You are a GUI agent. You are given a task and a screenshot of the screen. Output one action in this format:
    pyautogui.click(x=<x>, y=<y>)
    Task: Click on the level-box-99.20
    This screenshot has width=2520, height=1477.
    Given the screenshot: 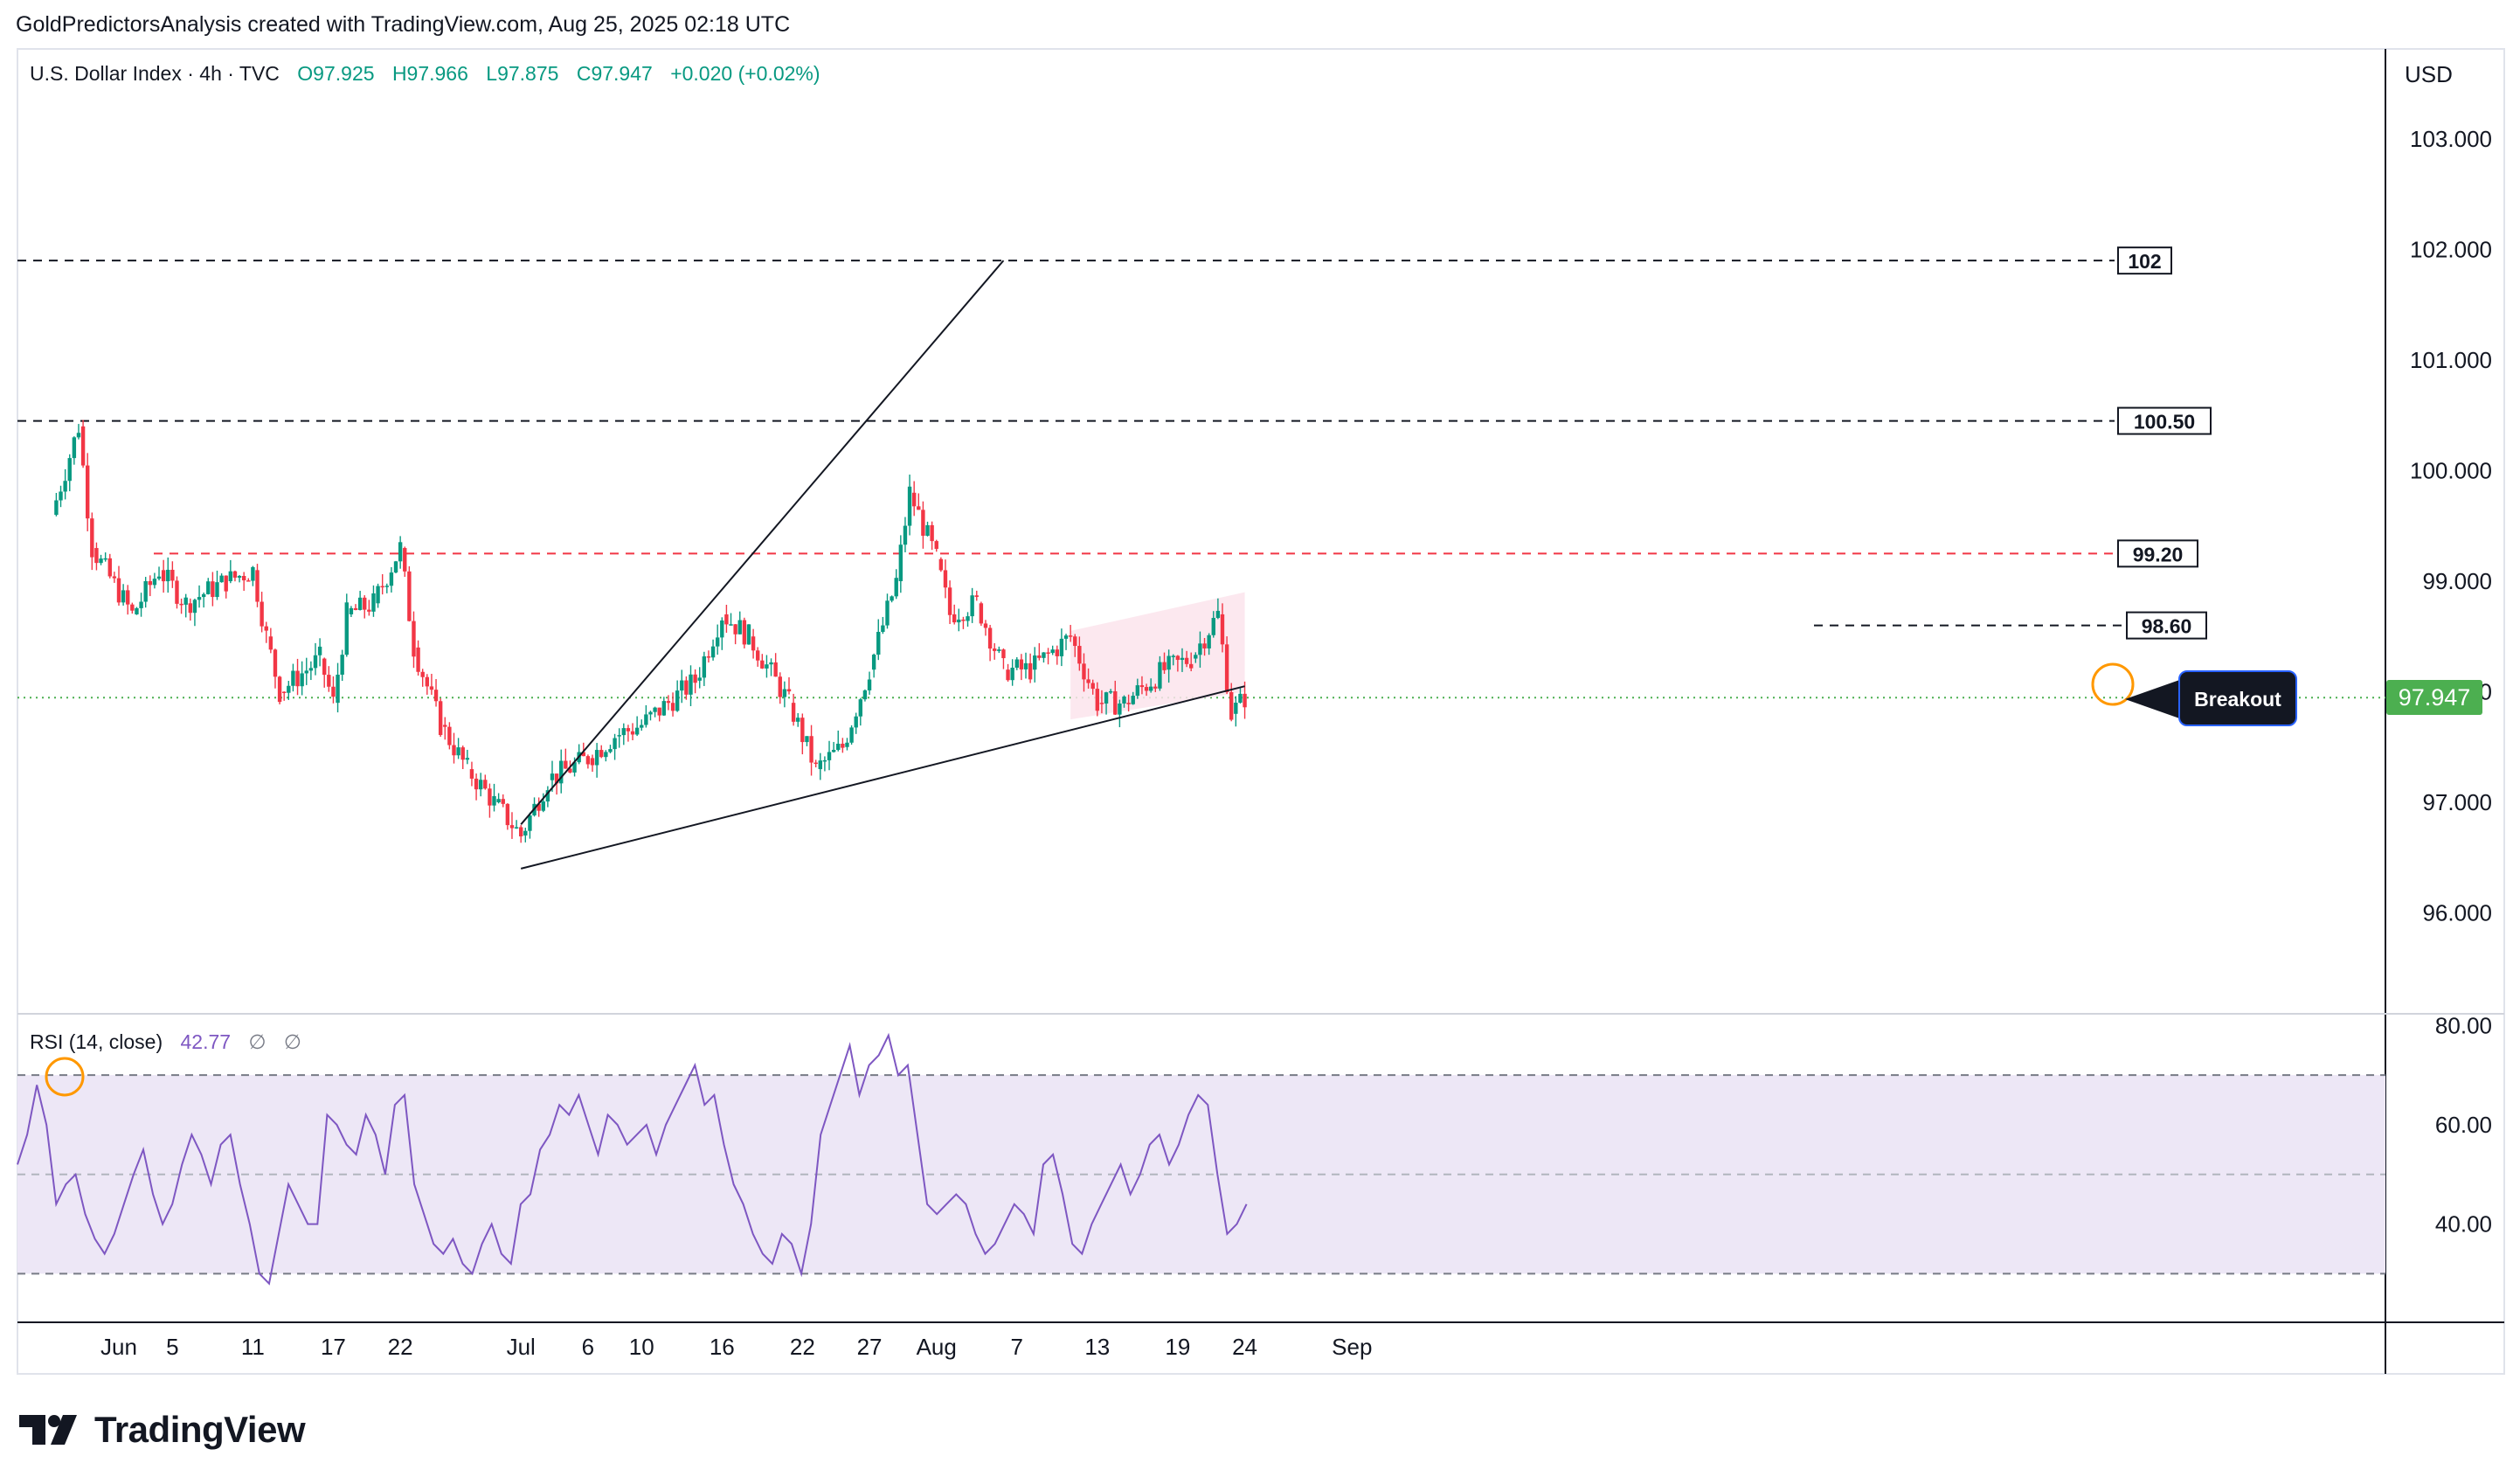 What is the action you would take?
    pyautogui.click(x=2157, y=553)
    